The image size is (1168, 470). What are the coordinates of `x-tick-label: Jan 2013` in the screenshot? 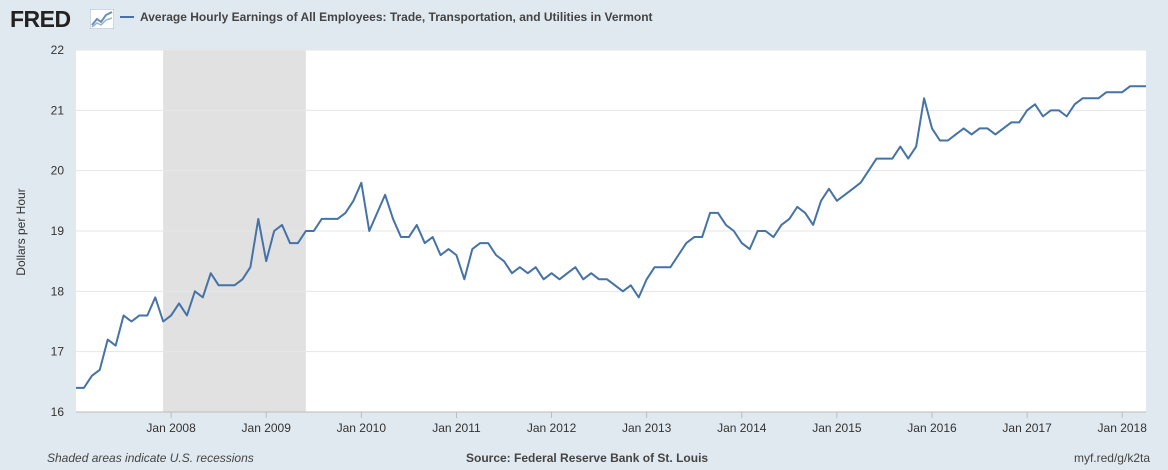 It's located at (647, 428).